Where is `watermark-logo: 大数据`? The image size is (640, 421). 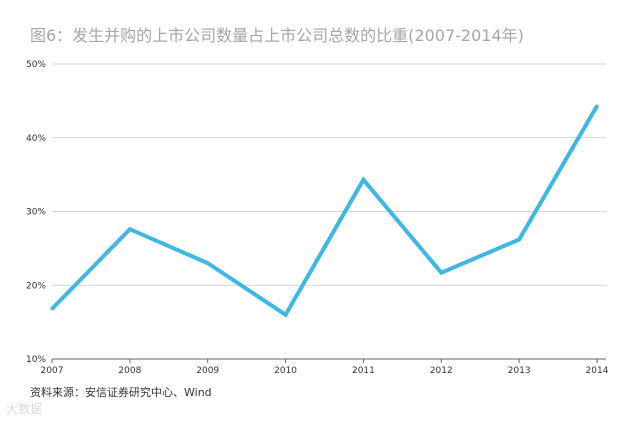
watermark-logo: 大数据 is located at coordinates (24, 409).